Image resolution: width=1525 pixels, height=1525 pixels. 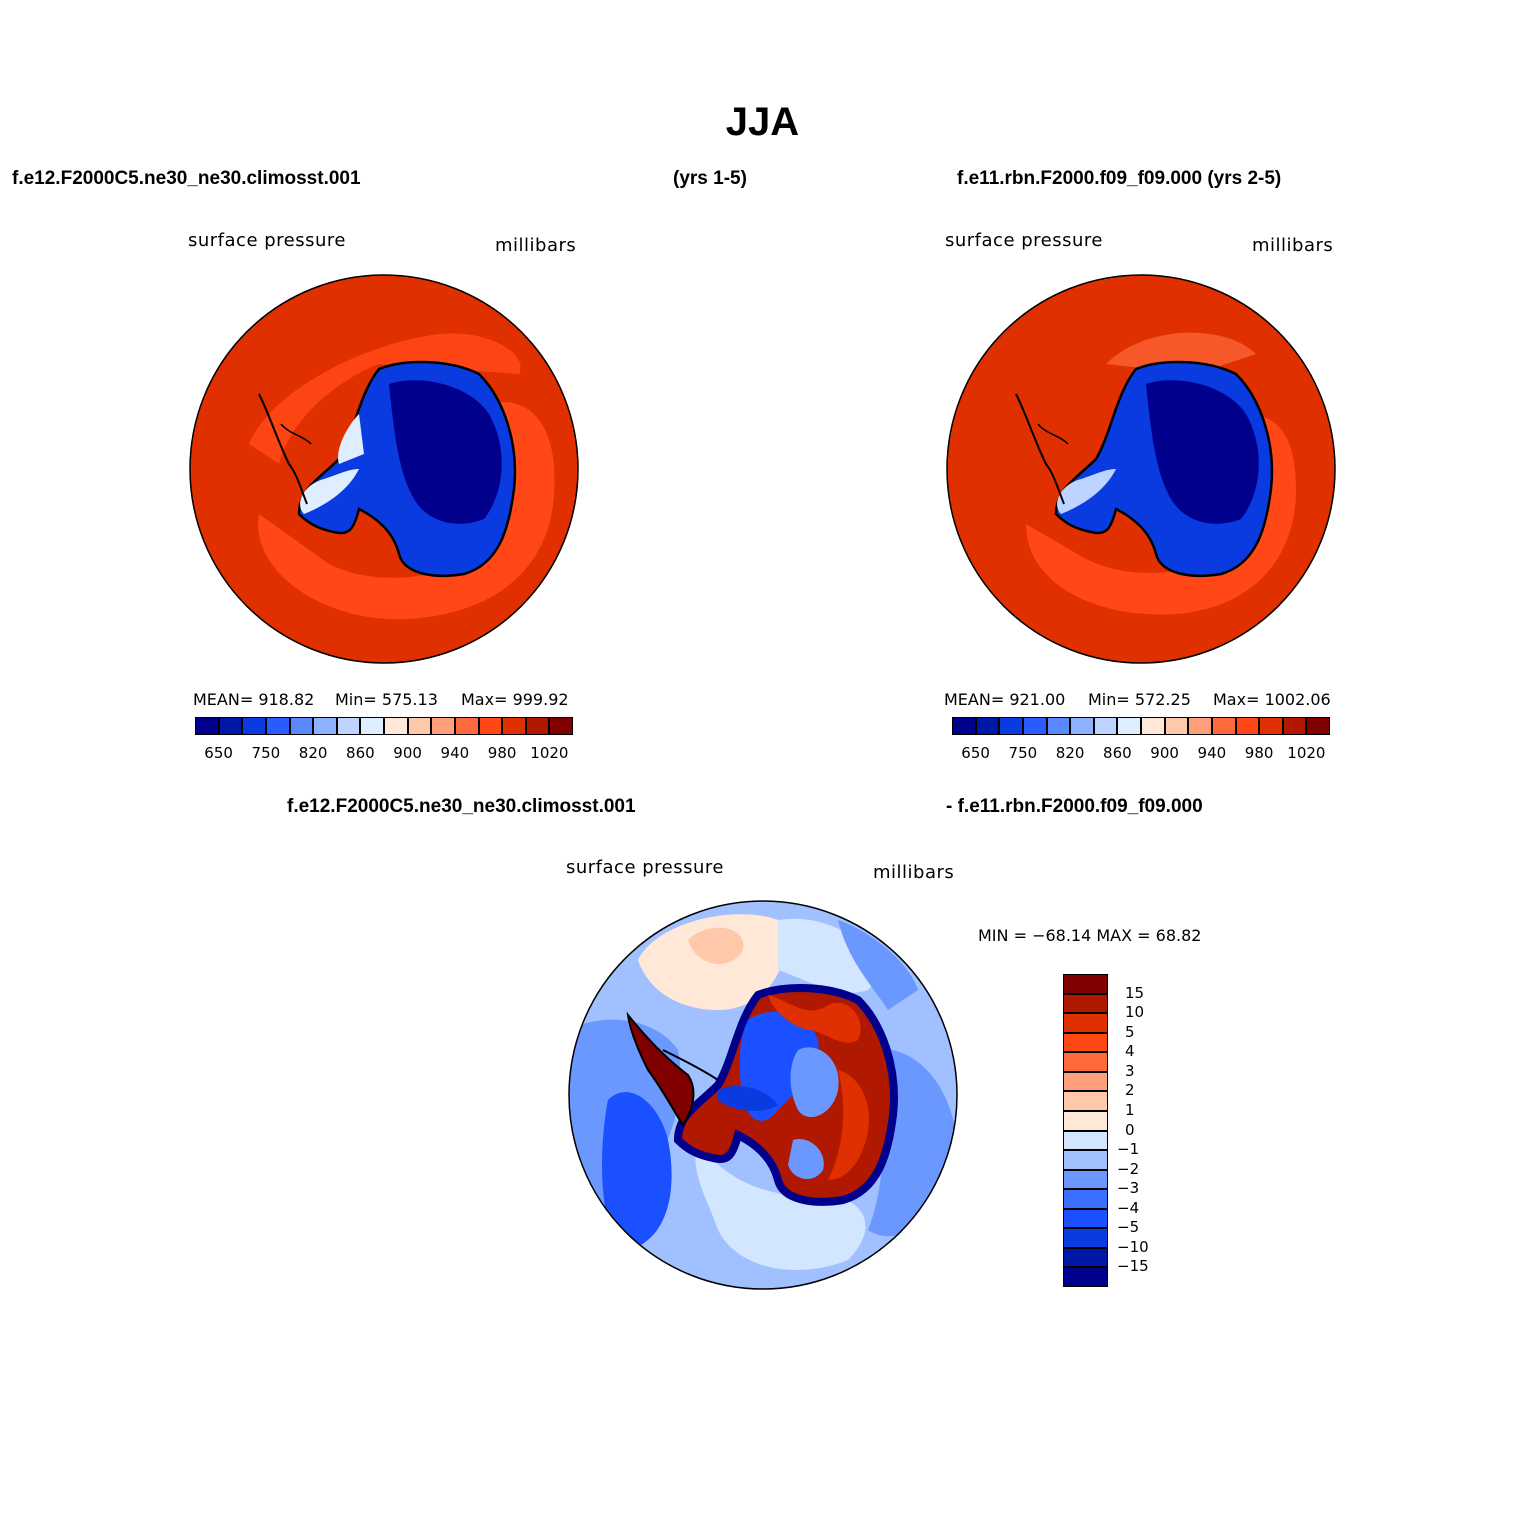 What do you see at coordinates (461, 806) in the screenshot?
I see `diff-case-left: f.e12.F2000C5.ne30_ne30.climosst.001` at bounding box center [461, 806].